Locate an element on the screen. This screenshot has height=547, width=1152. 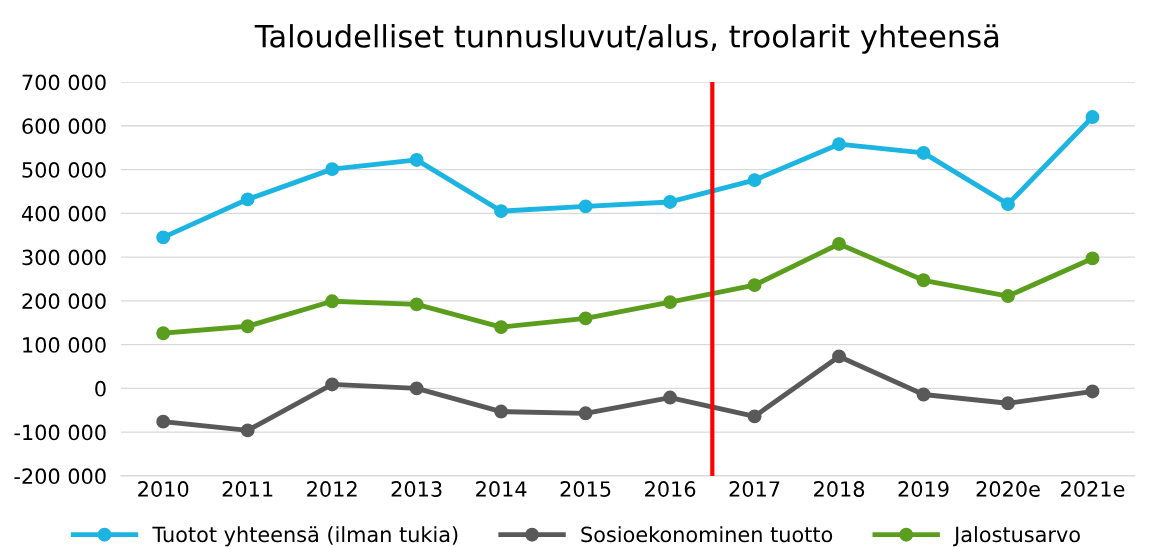
x-tick-label: 2012 is located at coordinates (332, 489).